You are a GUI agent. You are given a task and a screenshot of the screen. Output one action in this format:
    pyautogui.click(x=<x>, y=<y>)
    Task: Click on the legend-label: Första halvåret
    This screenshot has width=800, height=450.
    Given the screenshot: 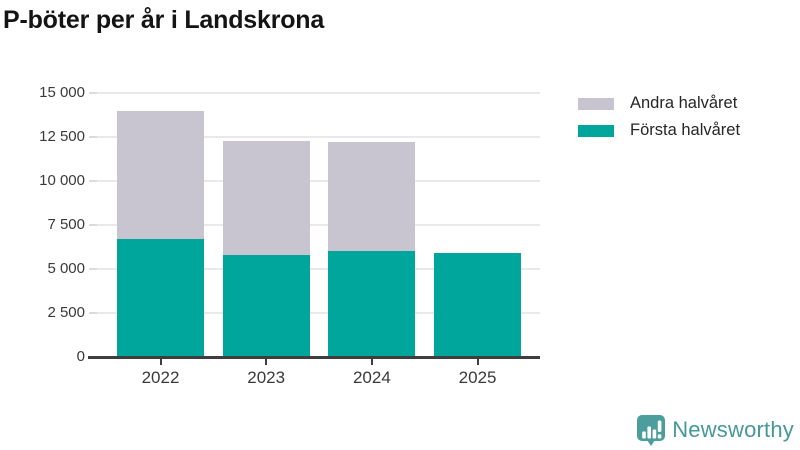 What is the action you would take?
    pyautogui.click(x=685, y=130)
    